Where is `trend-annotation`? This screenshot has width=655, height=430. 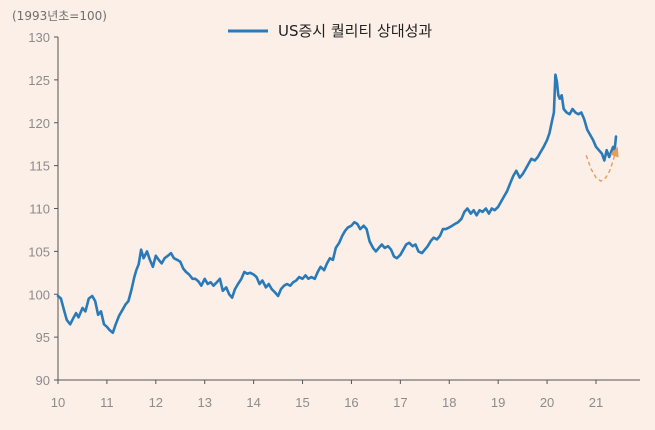 trend-annotation is located at coordinates (602, 164).